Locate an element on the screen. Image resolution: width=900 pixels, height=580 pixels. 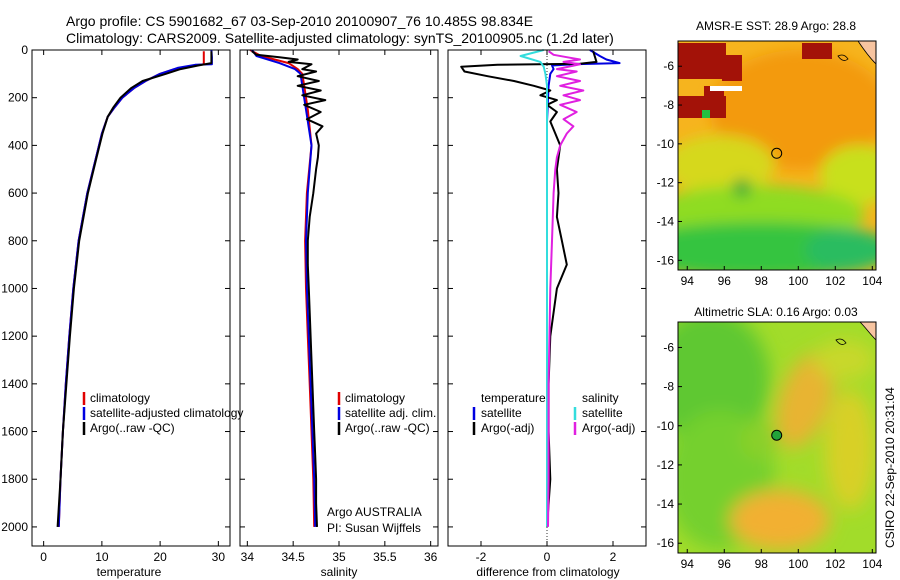
sla-map-ytick-label: -10 is located at coordinates (666, 426).